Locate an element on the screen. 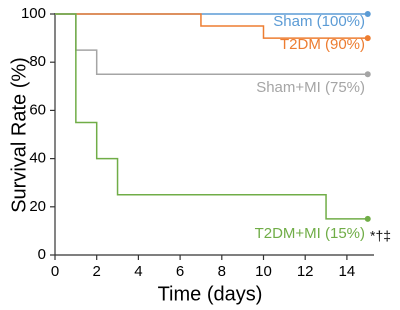 This screenshot has height=310, width=400. series-label: T2DM+MI (15%) is located at coordinates (310, 233).